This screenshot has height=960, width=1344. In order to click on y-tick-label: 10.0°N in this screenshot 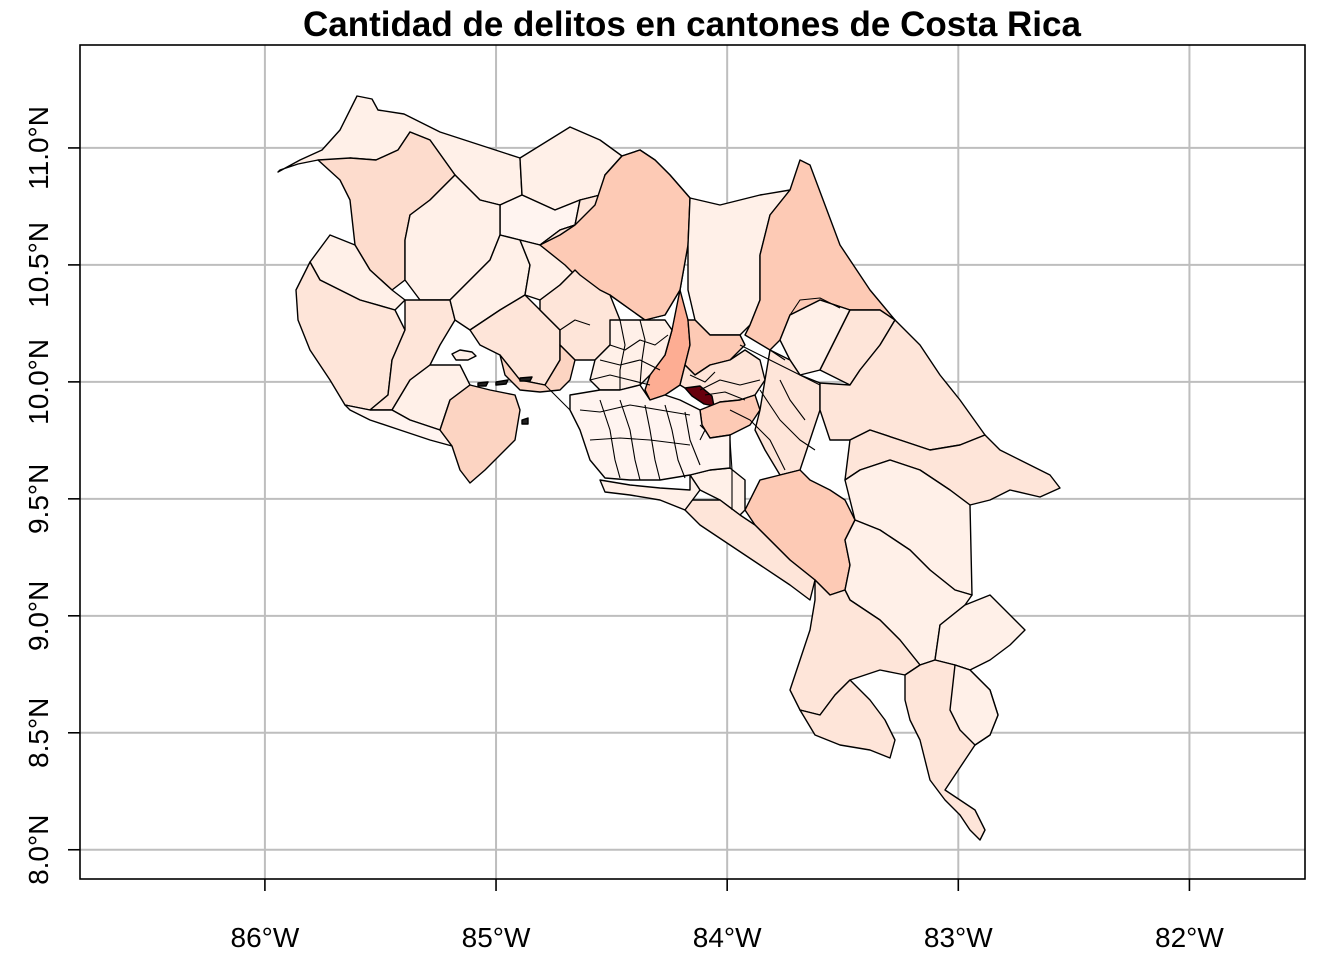, I will do `click(38, 382)`.